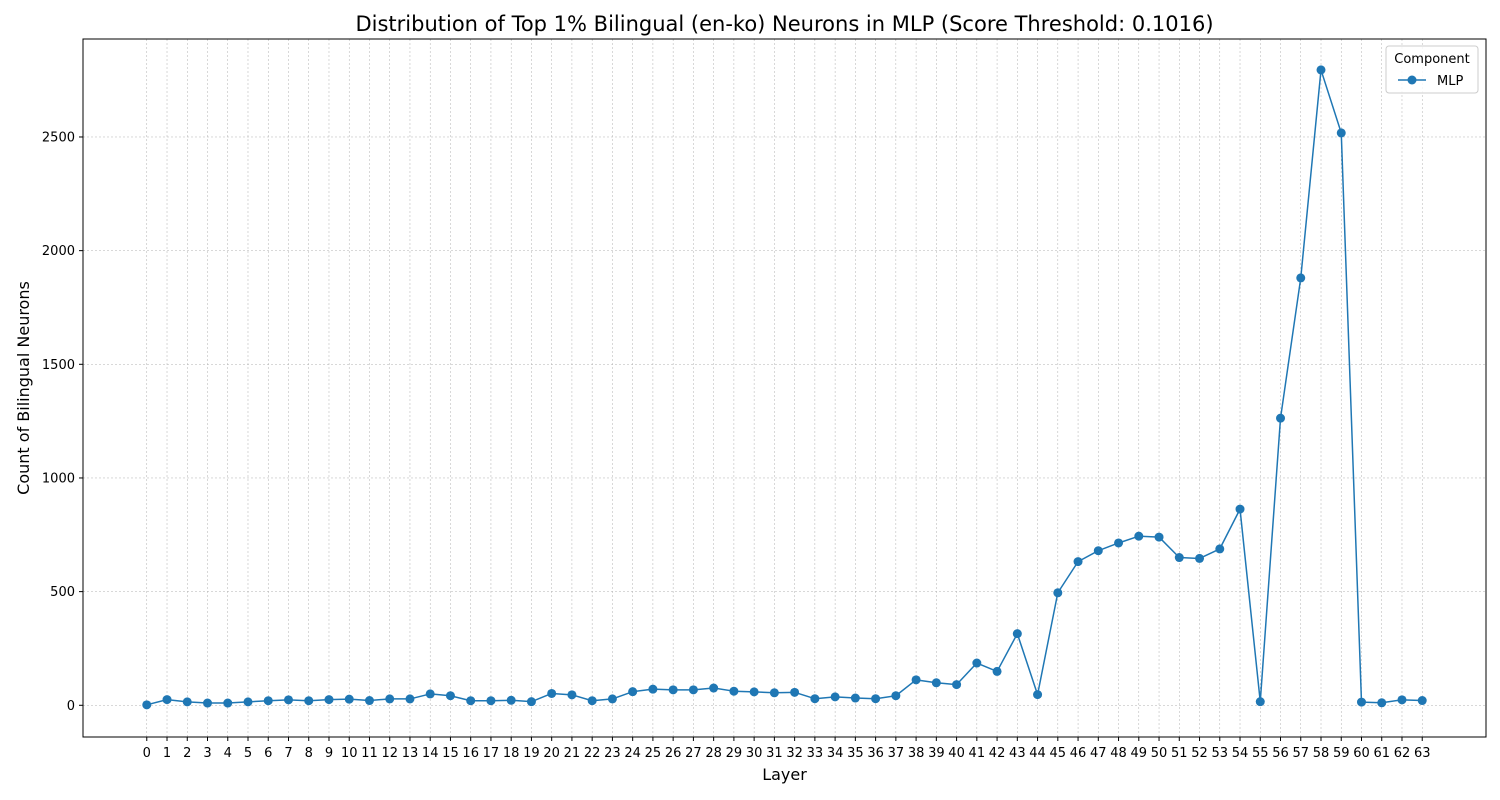 This screenshot has width=1500, height=800. I want to click on x-tick-label: 11, so click(369, 753).